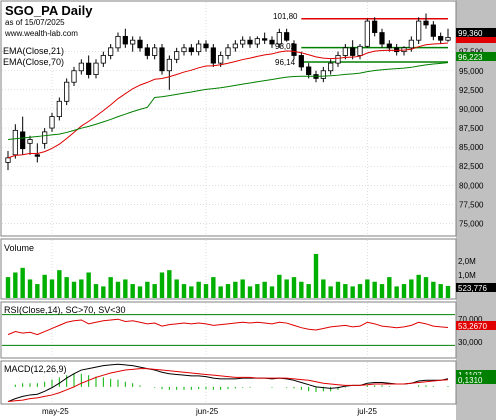  I want to click on rsi-axis-70: 70,000, so click(470, 319).